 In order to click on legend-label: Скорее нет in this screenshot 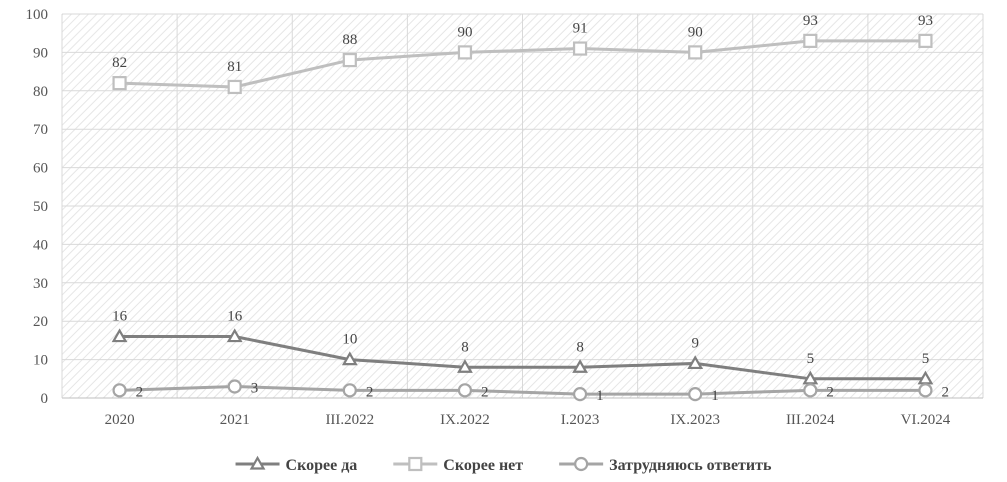, I will do `click(483, 465)`.